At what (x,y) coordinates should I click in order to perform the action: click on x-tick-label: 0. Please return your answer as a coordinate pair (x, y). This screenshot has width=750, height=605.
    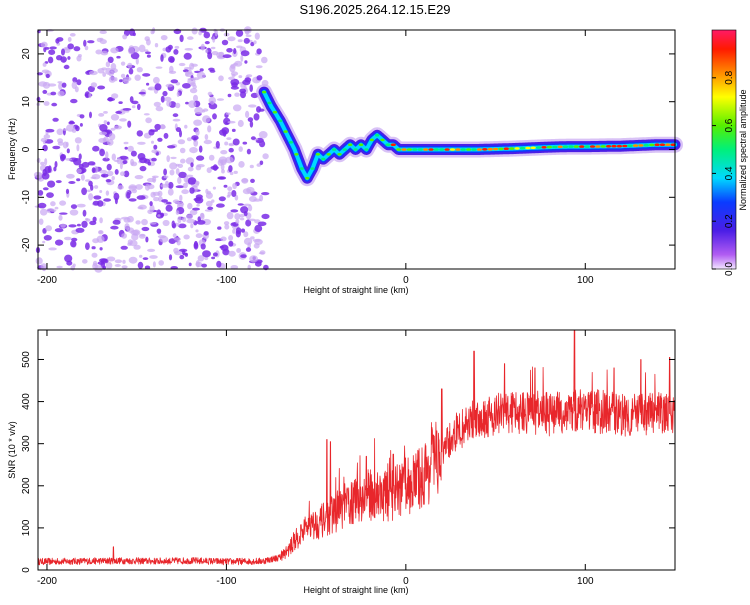
    Looking at the image, I should click on (406, 581).